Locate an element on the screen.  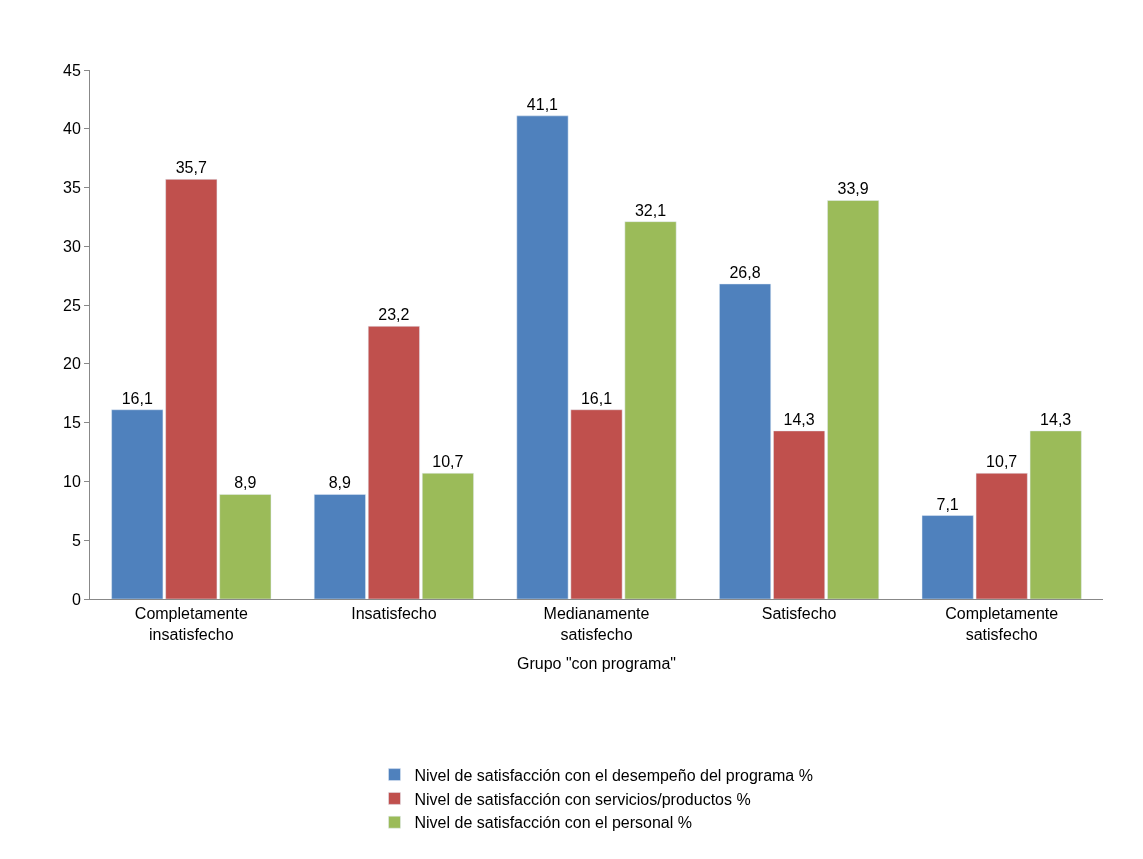
x-axis-title: Grupo "con programa" is located at coordinates (596, 663).